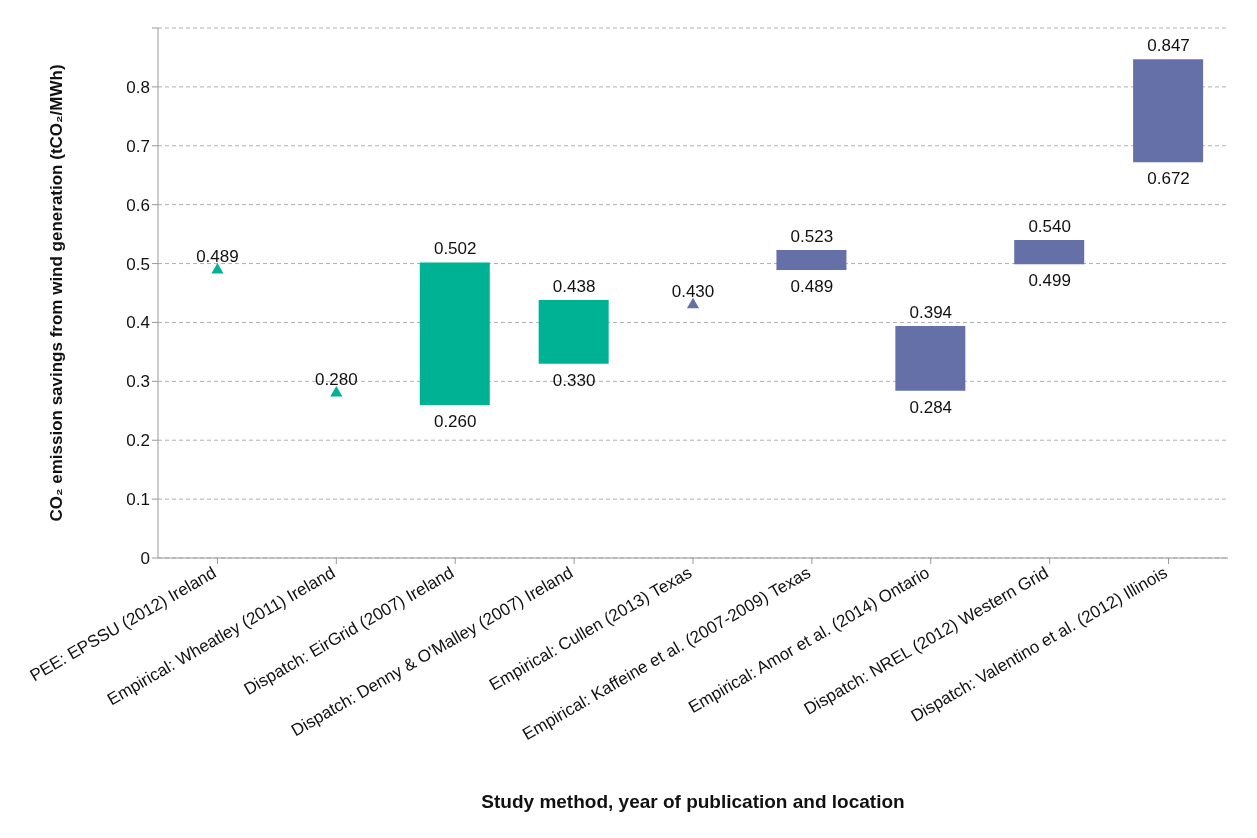 The image size is (1257, 838). I want to click on annotation: 0.260, so click(455, 421).